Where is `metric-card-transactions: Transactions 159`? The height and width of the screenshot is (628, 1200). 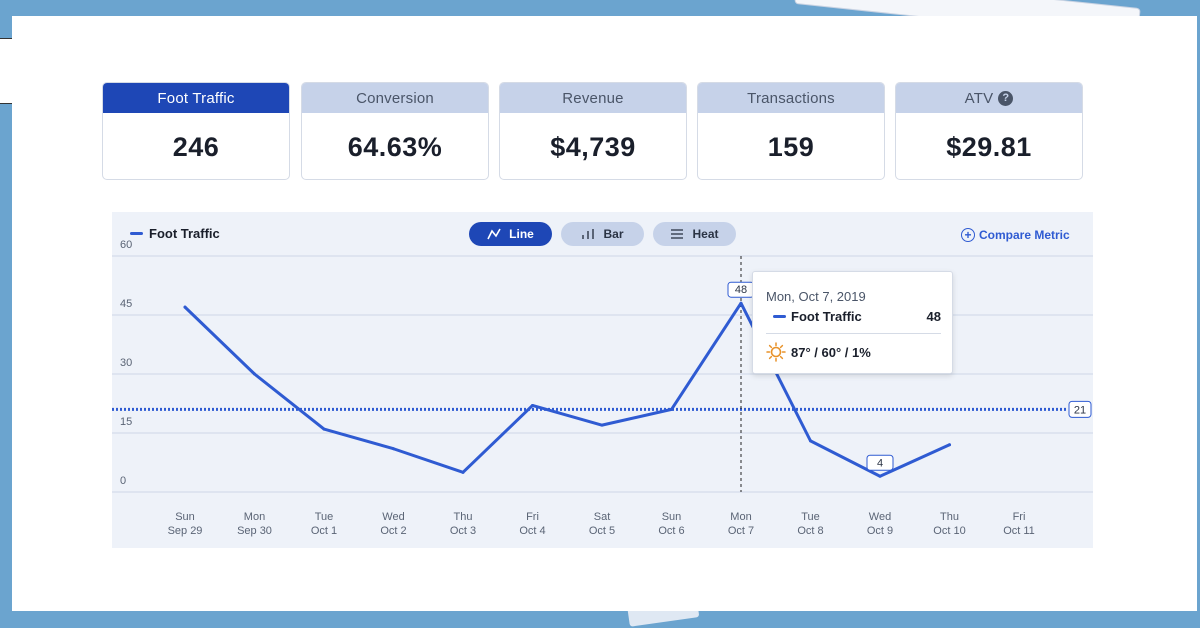 metric-card-transactions: Transactions 159 is located at coordinates (791, 131).